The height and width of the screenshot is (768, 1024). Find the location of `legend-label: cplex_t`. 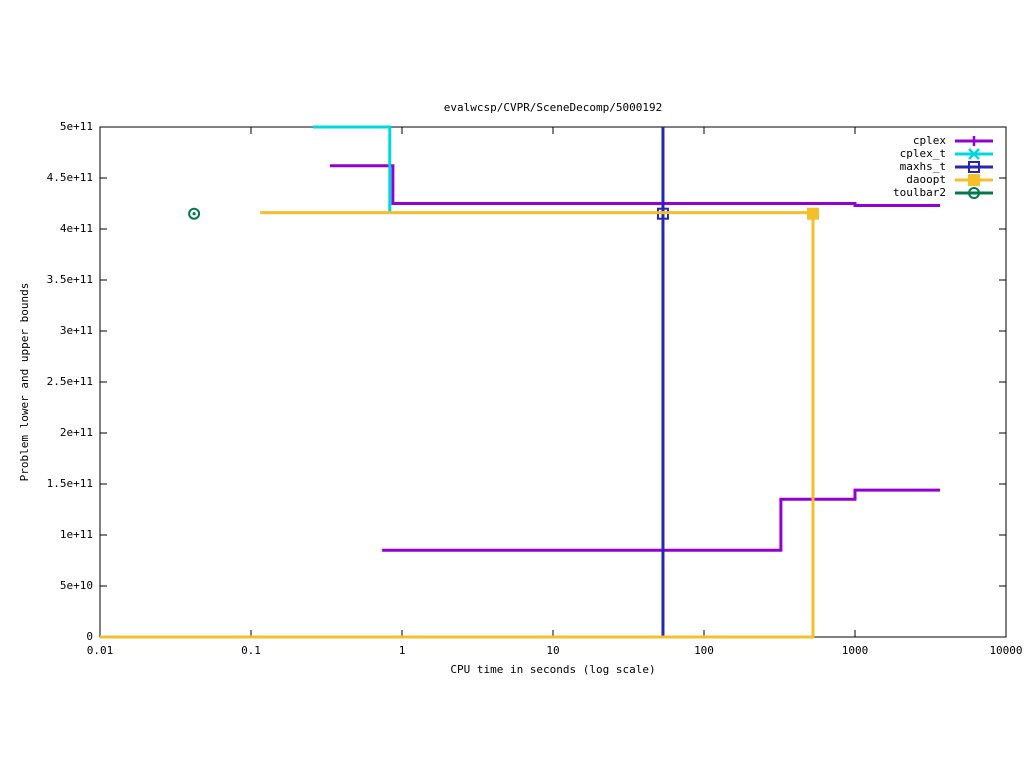

legend-label: cplex_t is located at coordinates (923, 153).